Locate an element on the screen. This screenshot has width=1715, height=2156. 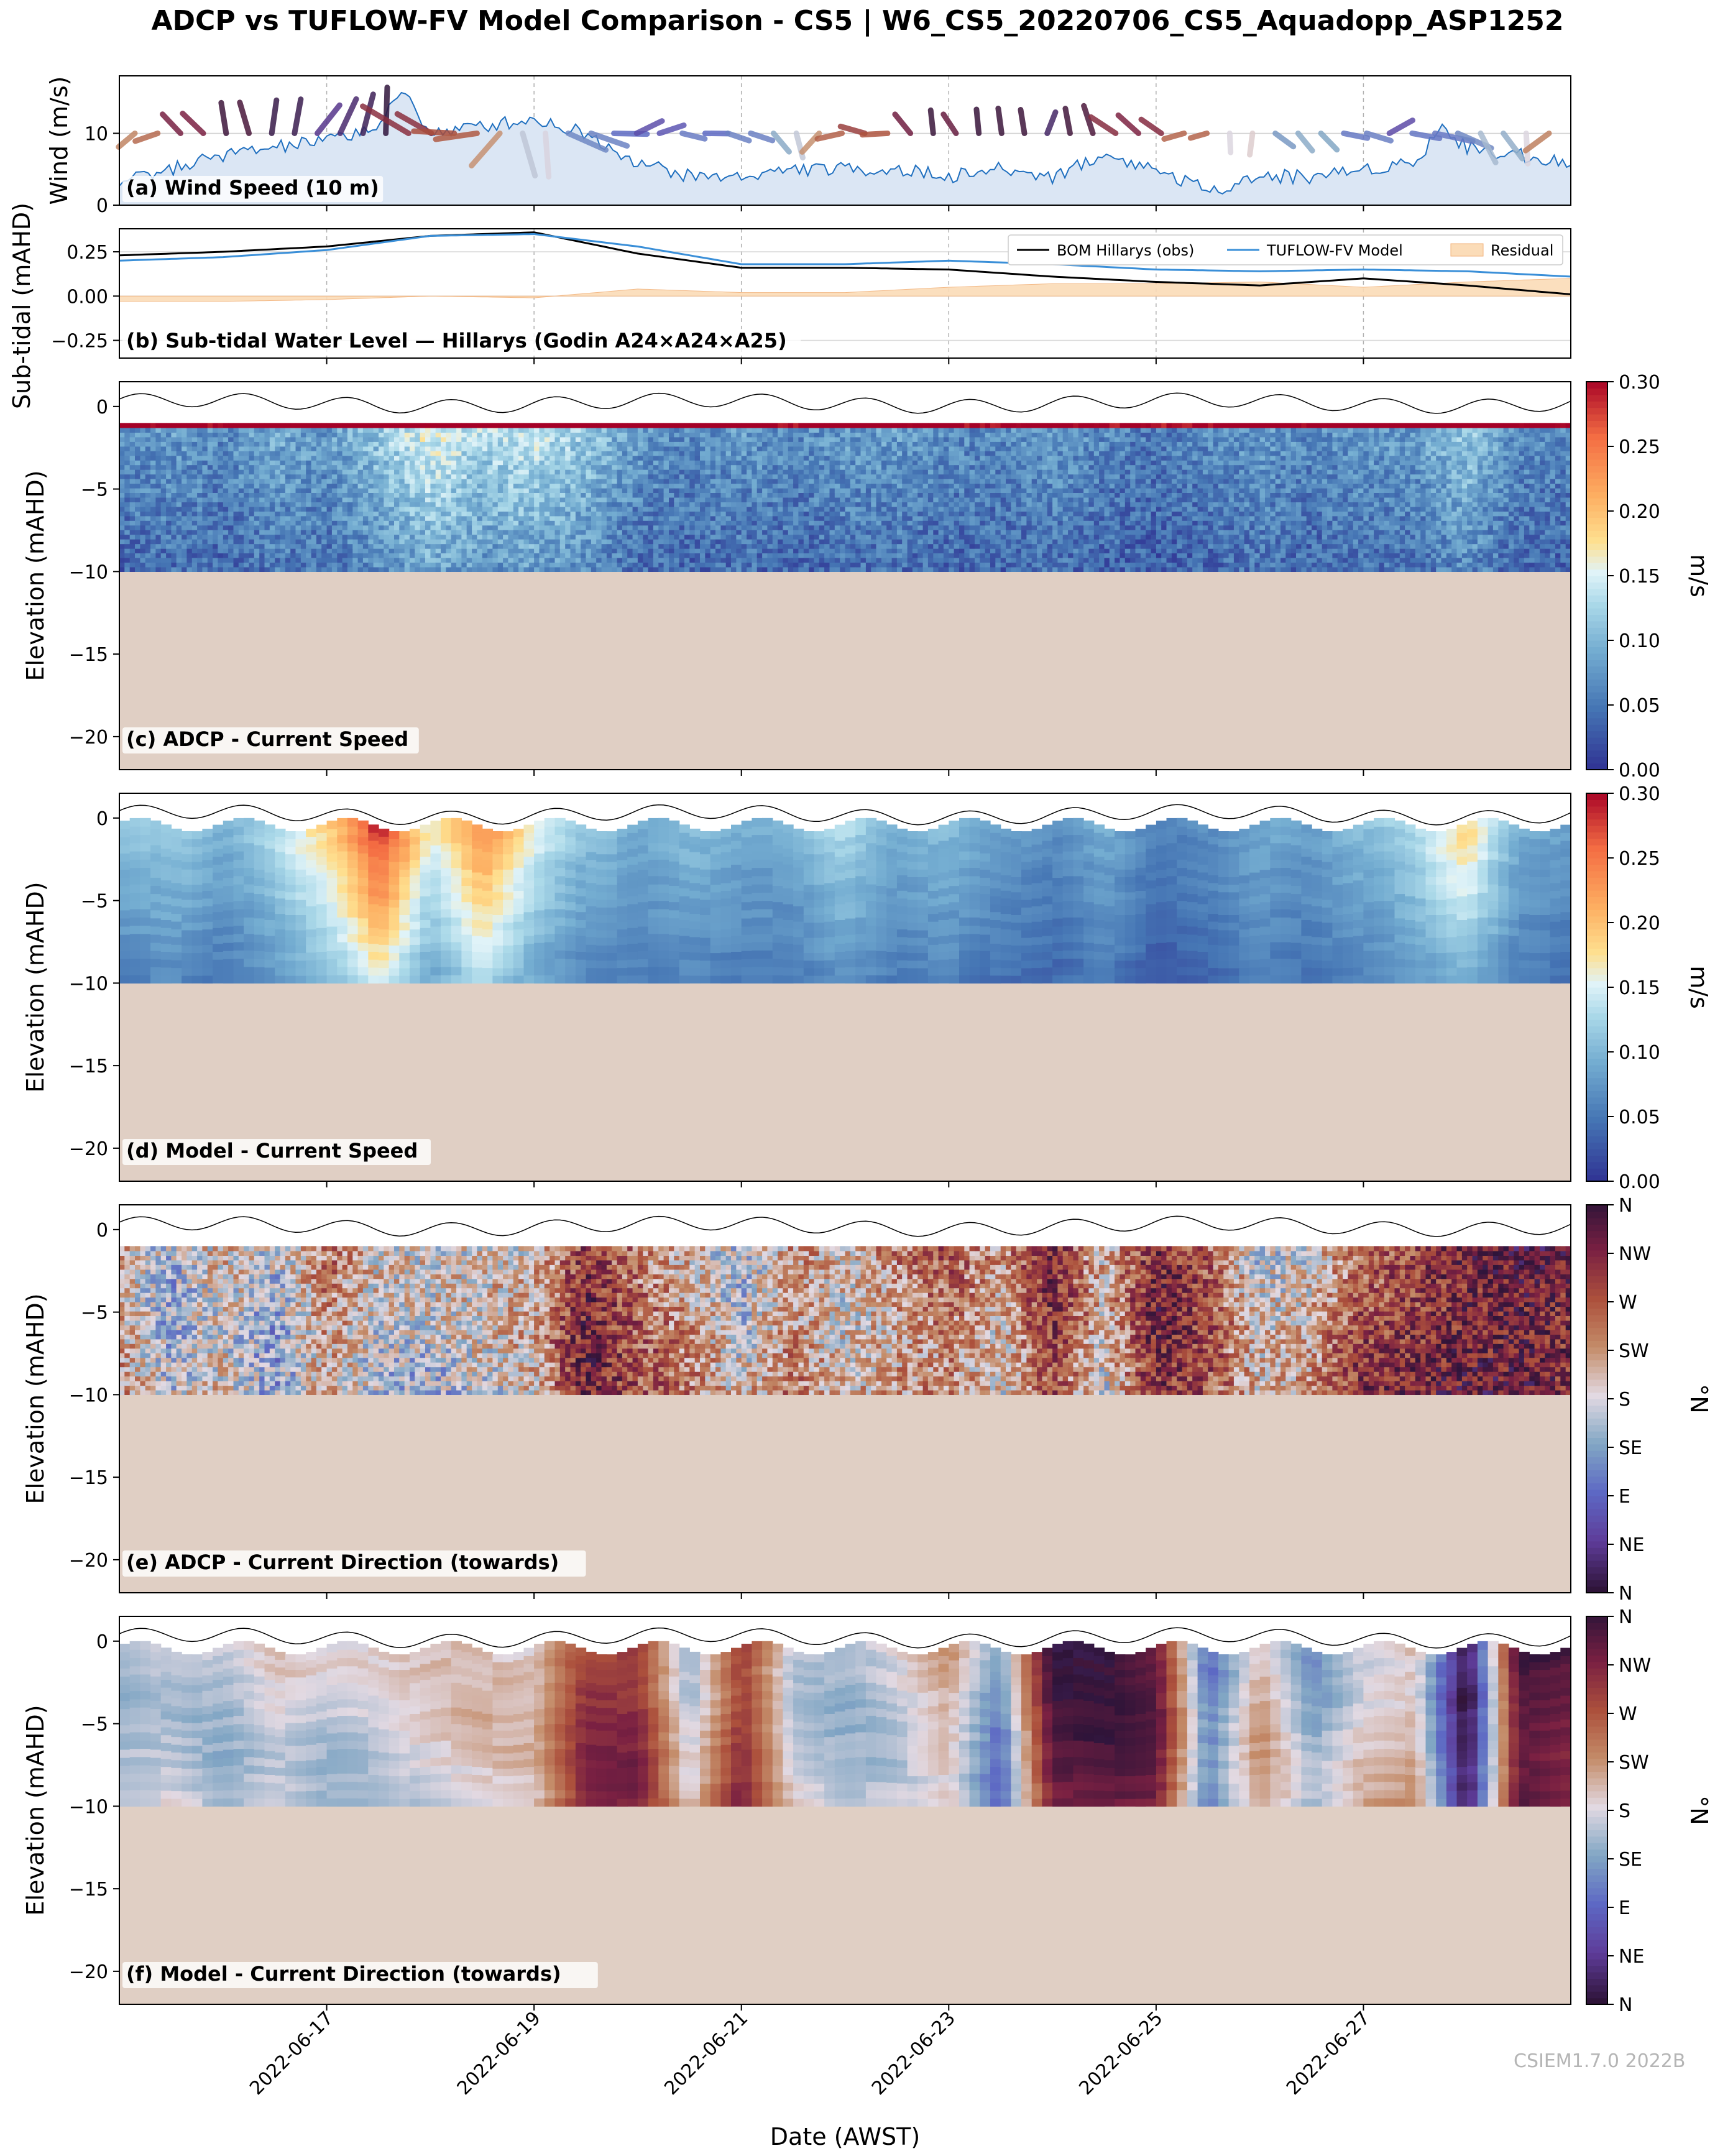
wind-vector is located at coordinates (1051, 122).